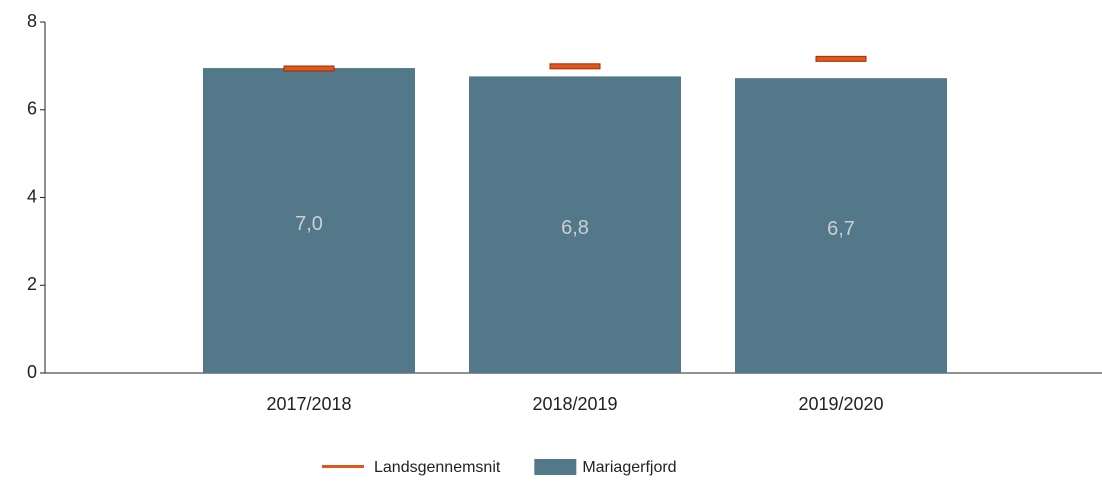 Image resolution: width=1102 pixels, height=482 pixels. Describe the element at coordinates (575, 228) in the screenshot. I see `bar-value-label: 6,8` at that location.